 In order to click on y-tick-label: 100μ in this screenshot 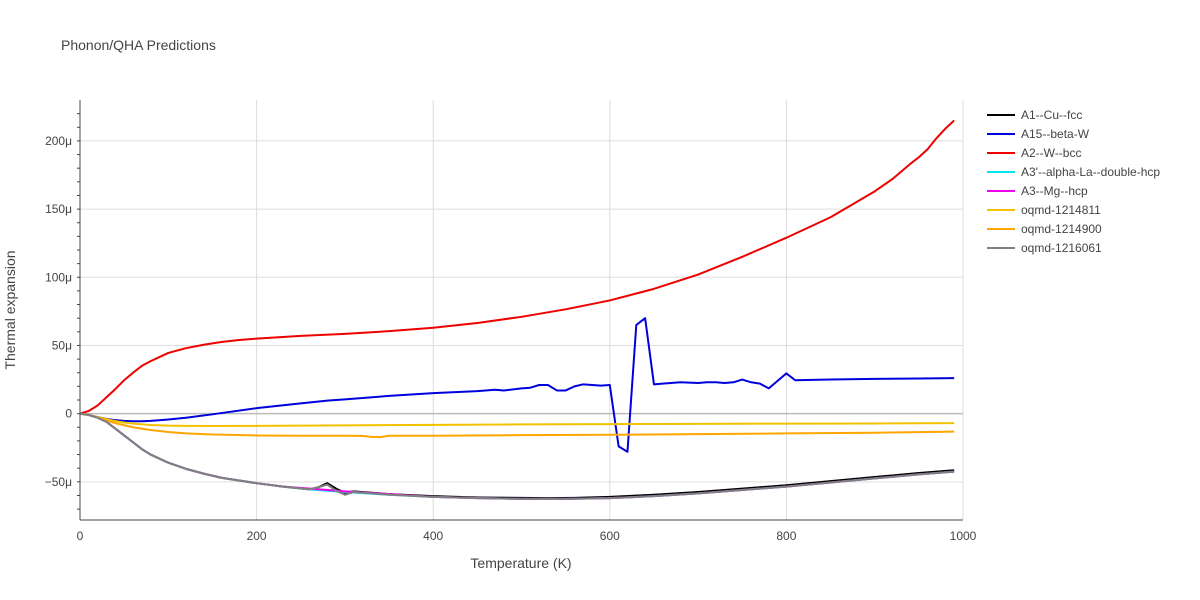, I will do `click(58, 277)`.